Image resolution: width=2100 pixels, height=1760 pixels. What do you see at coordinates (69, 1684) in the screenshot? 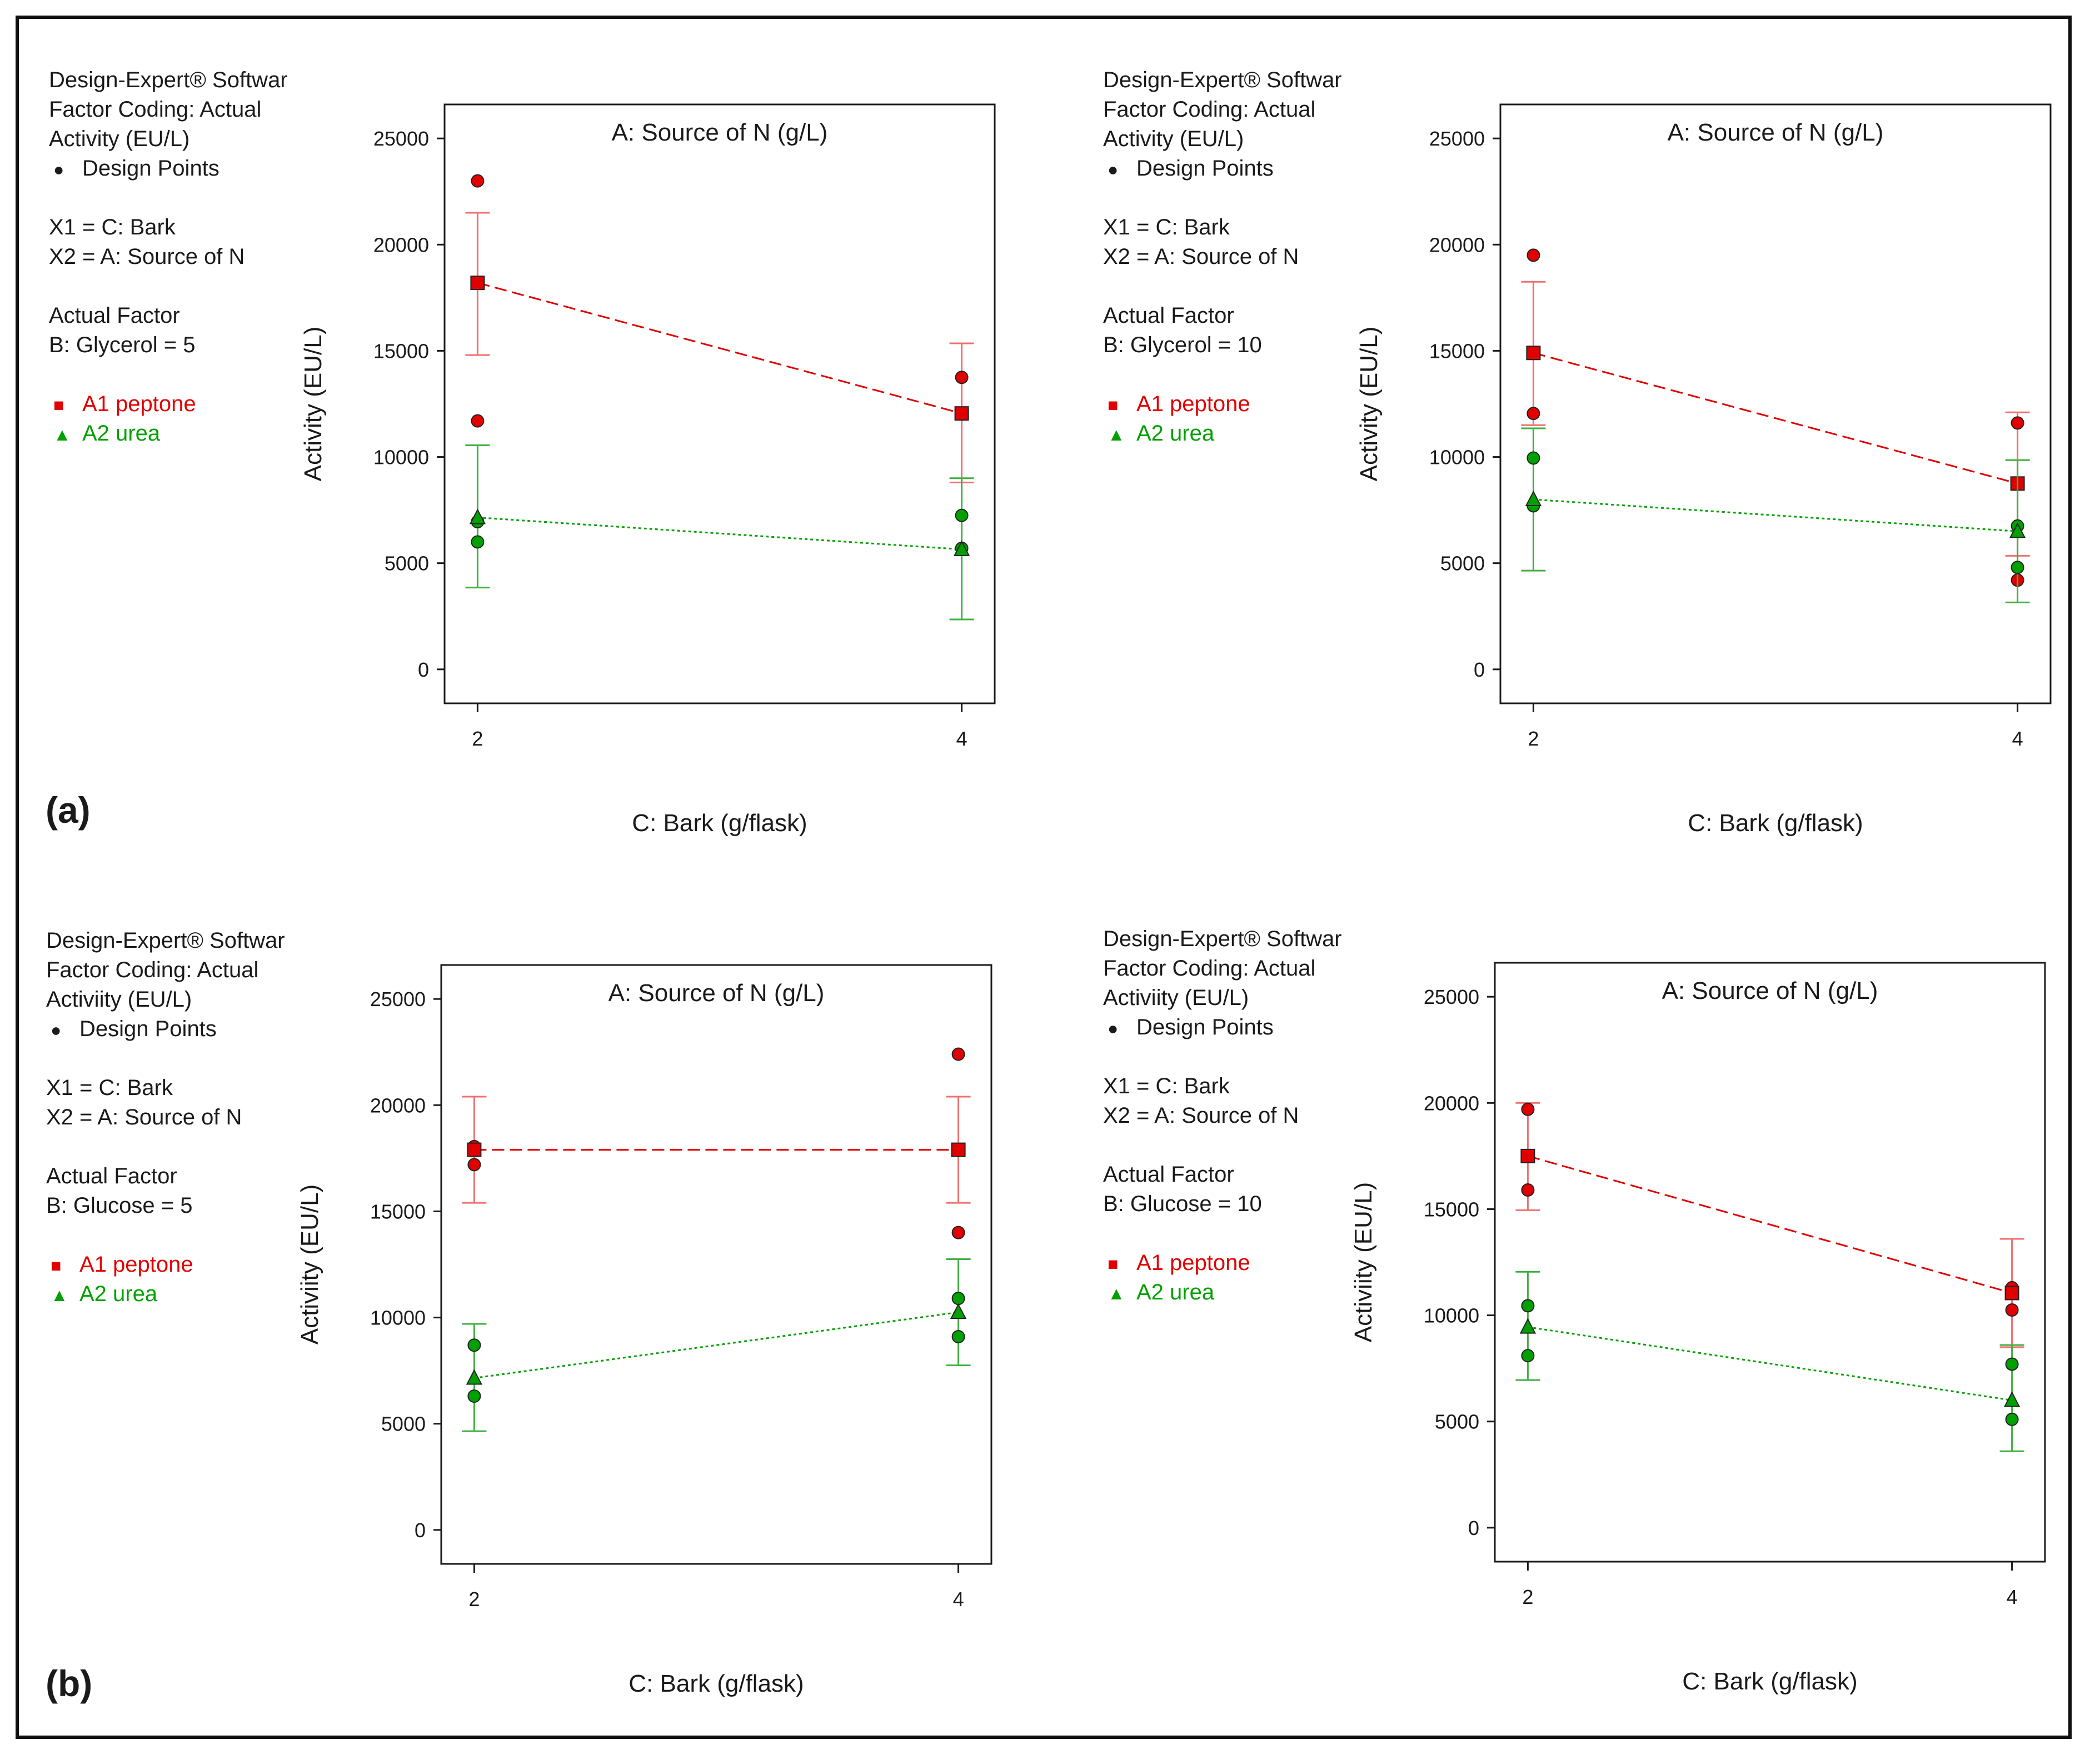
I see `panel-label-b: (b)` at bounding box center [69, 1684].